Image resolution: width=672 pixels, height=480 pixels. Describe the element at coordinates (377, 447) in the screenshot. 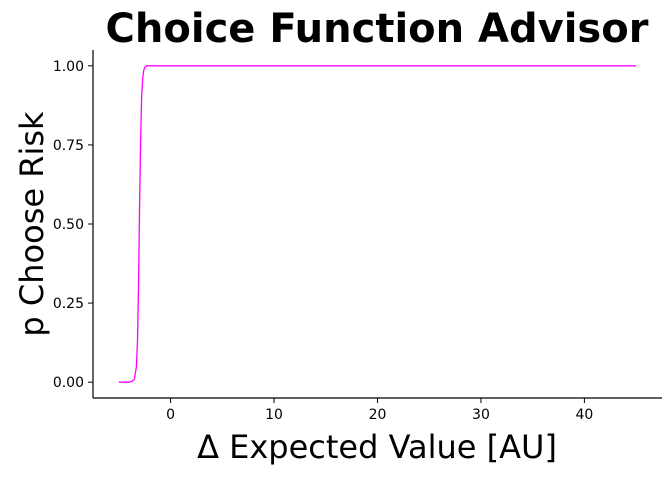

I see `x-axis-label: Δ Expected Value [AU]` at that location.